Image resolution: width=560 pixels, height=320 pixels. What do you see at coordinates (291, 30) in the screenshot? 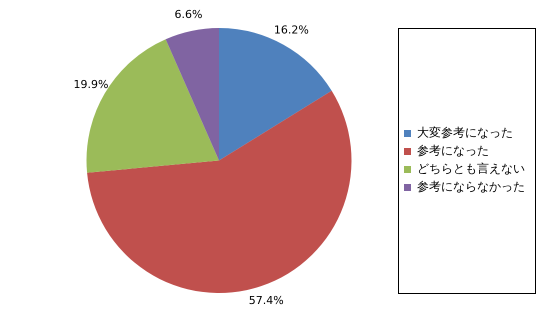
I see `data-label: 16.2%` at bounding box center [291, 30].